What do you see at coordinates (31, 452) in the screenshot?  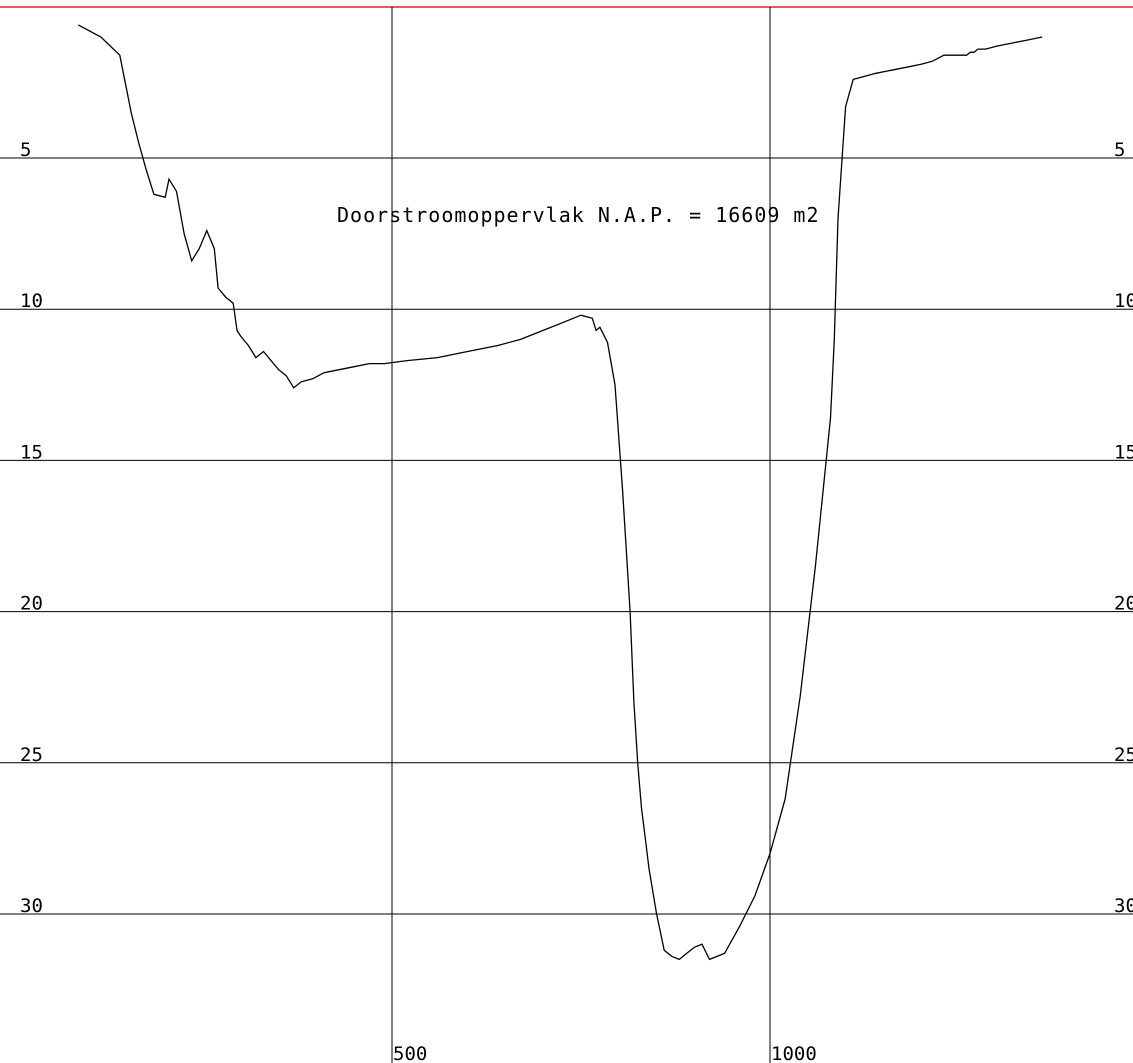 I see `y-tick-label-left: 15` at bounding box center [31, 452].